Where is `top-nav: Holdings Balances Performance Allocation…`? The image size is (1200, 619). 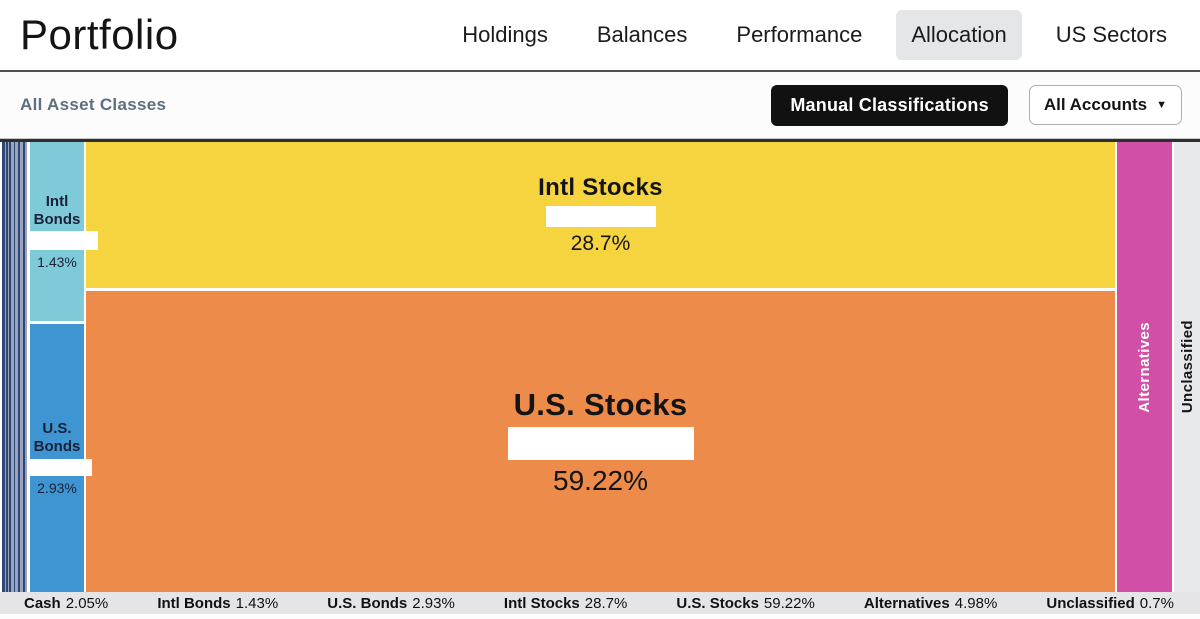
top-nav: Holdings Balances Performance Allocation… is located at coordinates (814, 35).